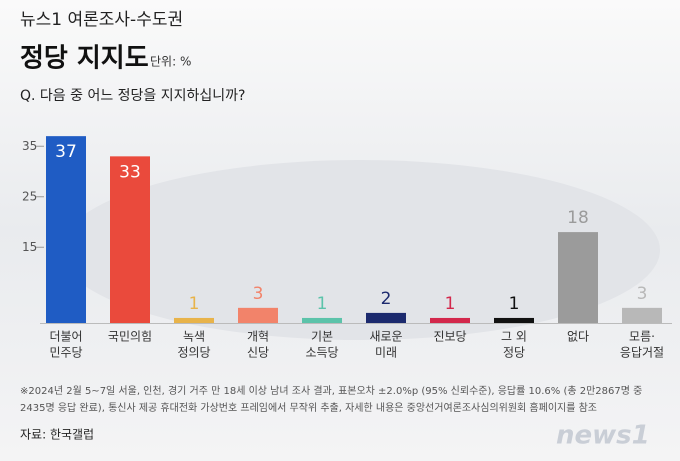 The image size is (680, 461). What do you see at coordinates (386, 299) in the screenshot?
I see `value-label: 2` at bounding box center [386, 299].